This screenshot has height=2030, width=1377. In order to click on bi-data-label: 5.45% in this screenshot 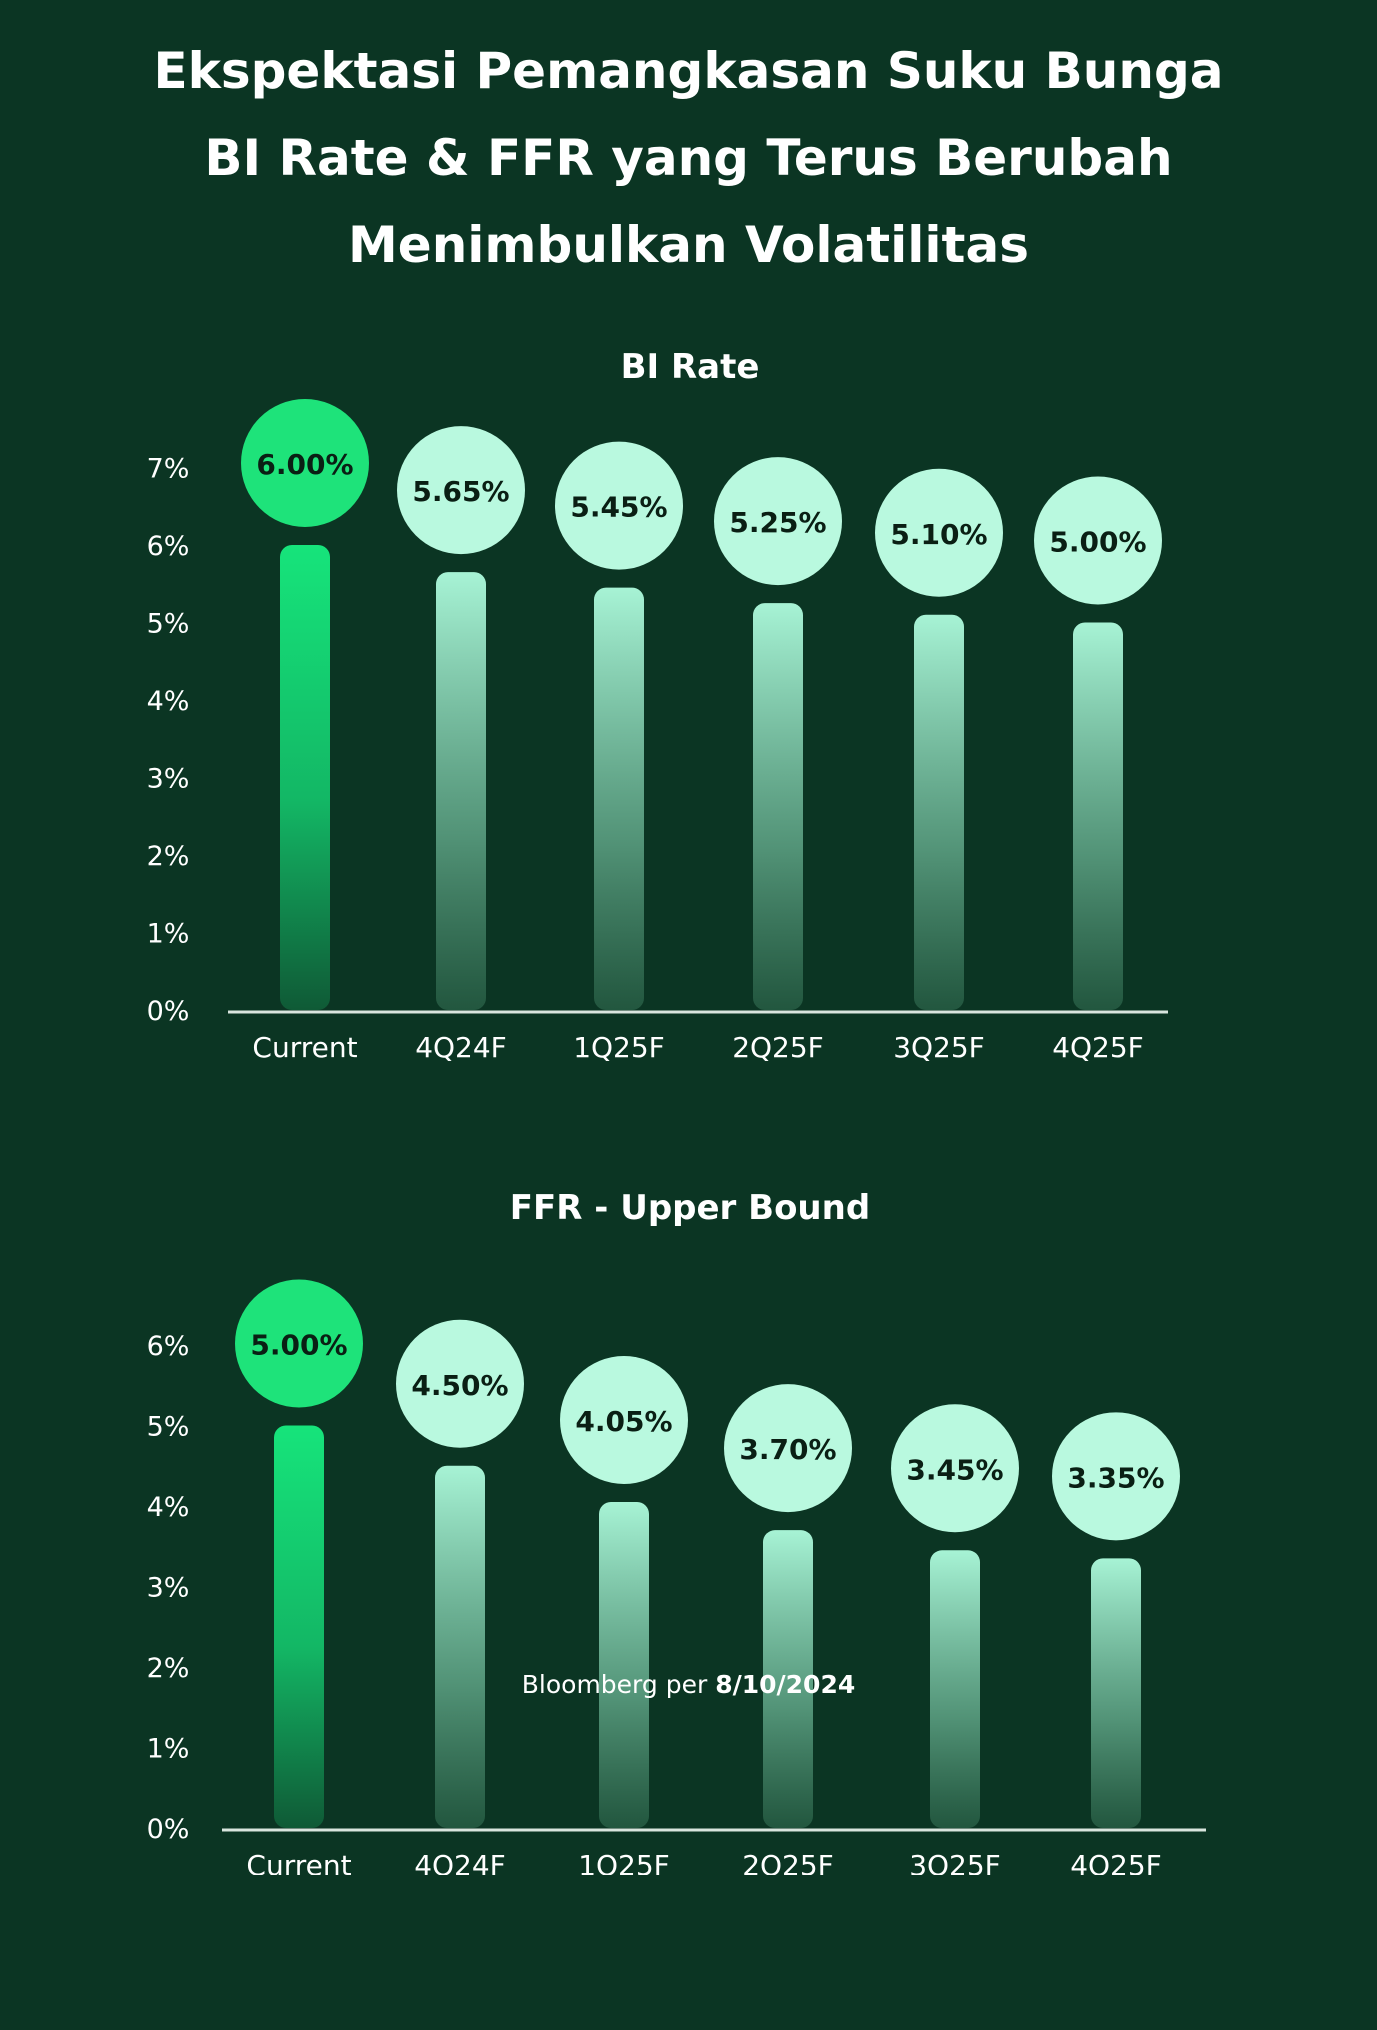, I will do `click(618, 507)`.